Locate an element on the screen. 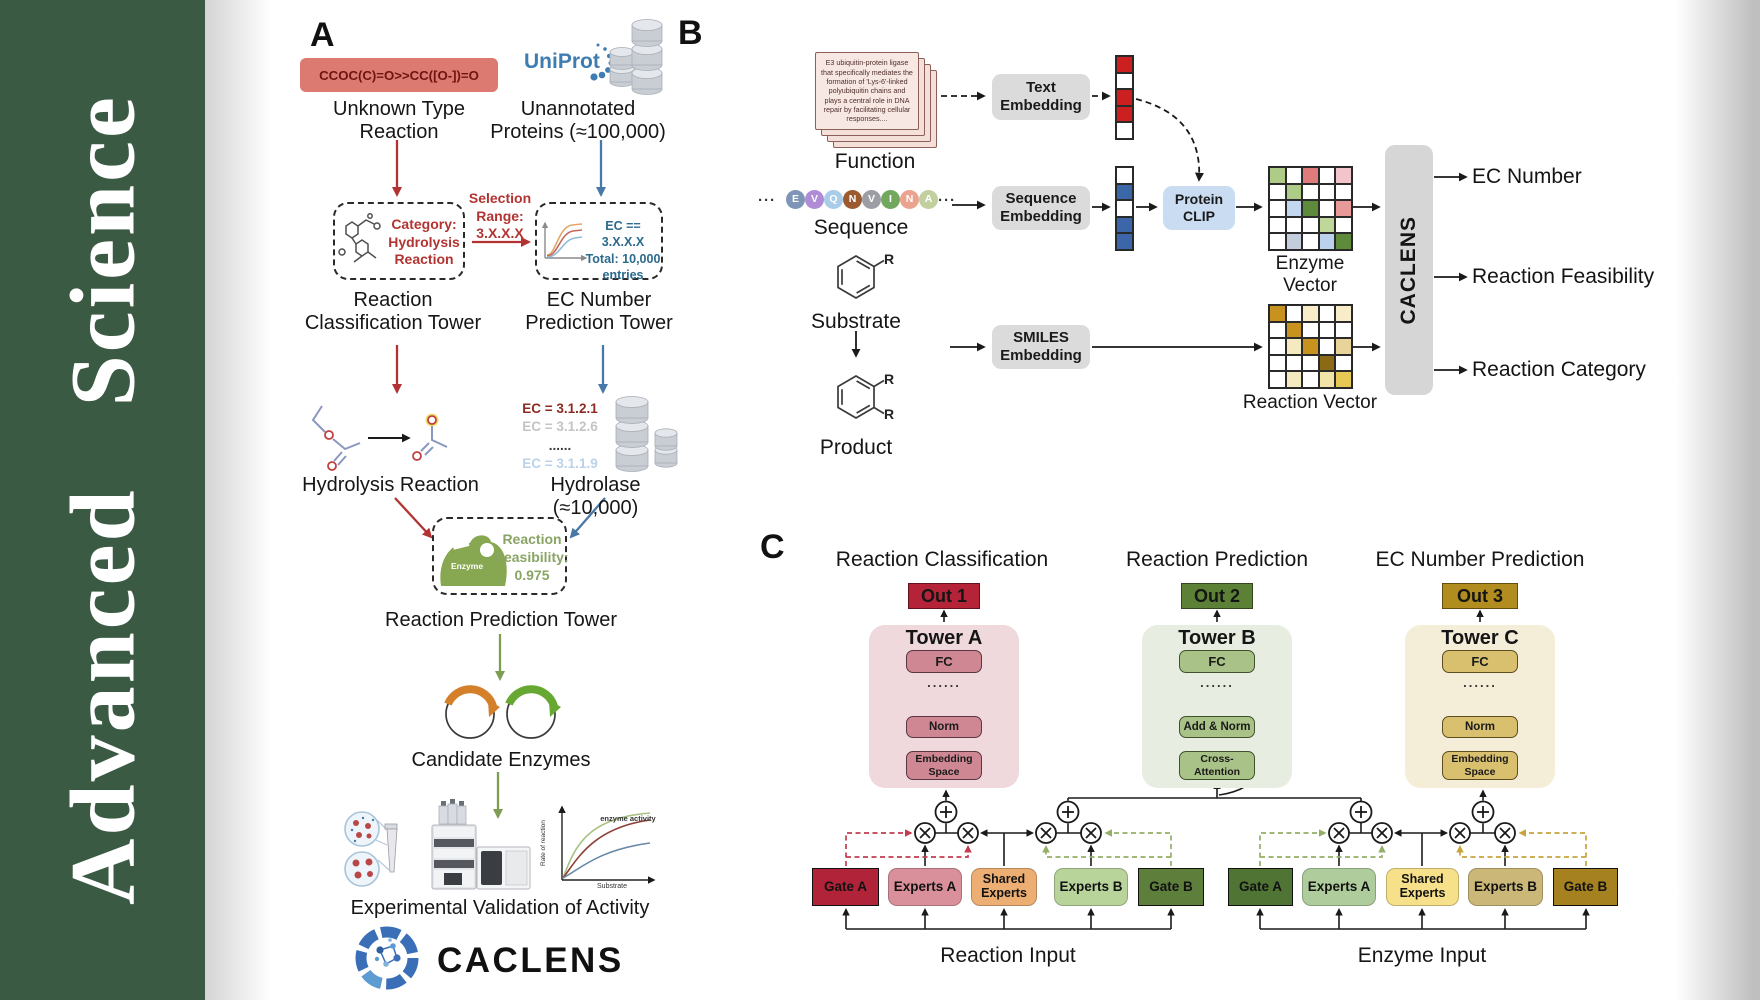  sequence-ellipsis-left: ··· is located at coordinates (767, 200).